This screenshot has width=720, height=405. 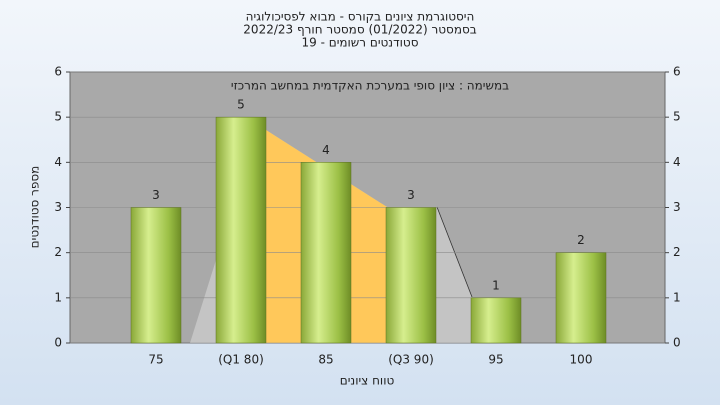 What do you see at coordinates (58, 207) in the screenshot?
I see `y-tick-label: 3` at bounding box center [58, 207].